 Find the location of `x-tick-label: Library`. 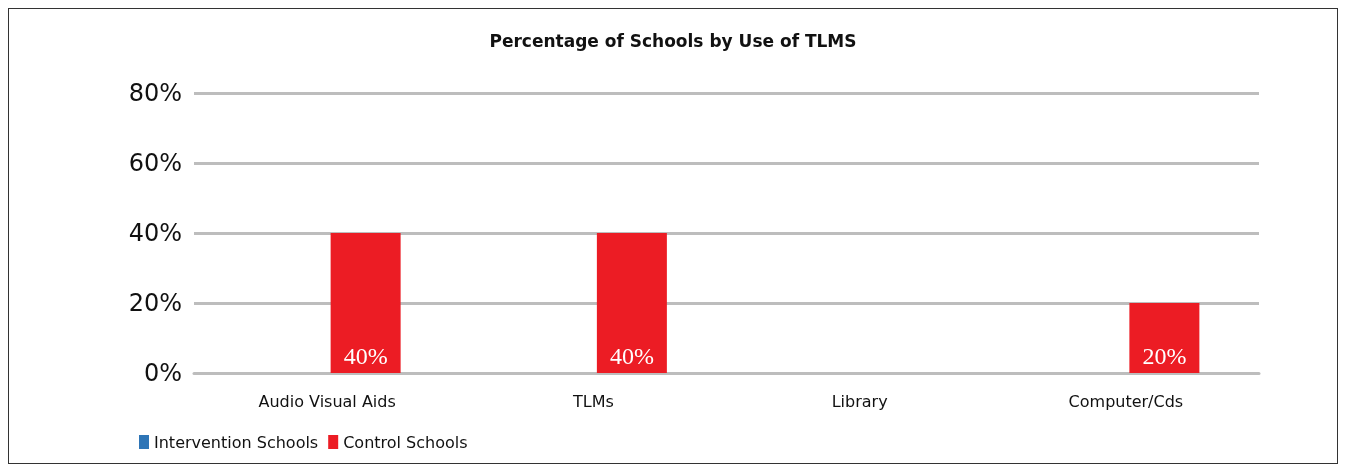

x-tick-label: Library is located at coordinates (859, 401).